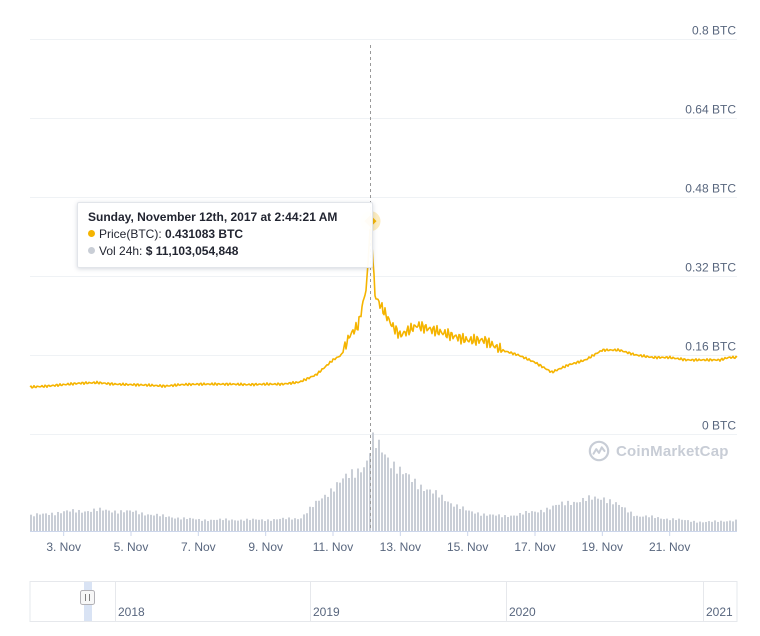  What do you see at coordinates (400, 547) in the screenshot?
I see `x-tick-label: 13. Nov` at bounding box center [400, 547].